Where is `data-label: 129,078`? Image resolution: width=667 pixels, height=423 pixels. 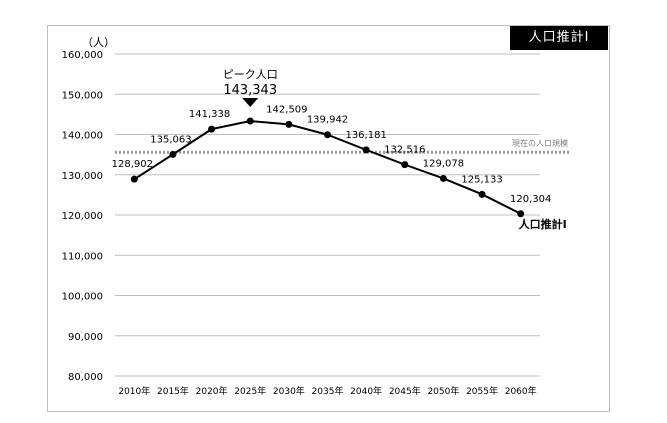
data-label: 129,078 is located at coordinates (443, 163).